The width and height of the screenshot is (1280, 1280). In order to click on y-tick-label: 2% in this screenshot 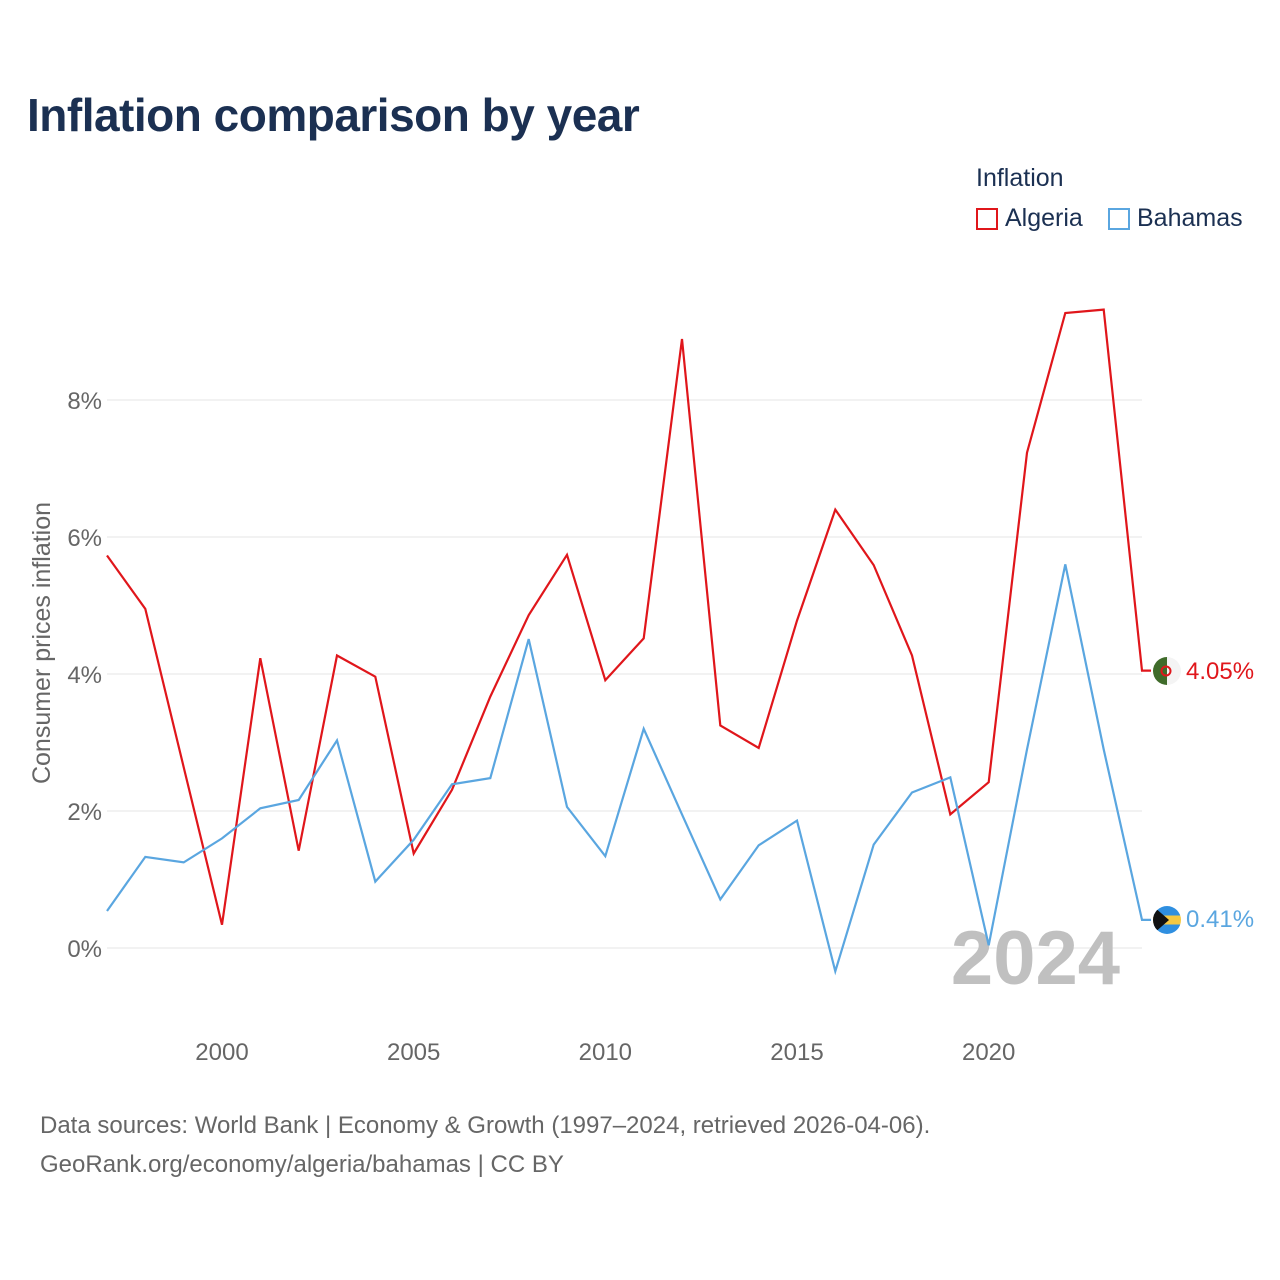, I will do `click(84, 812)`.